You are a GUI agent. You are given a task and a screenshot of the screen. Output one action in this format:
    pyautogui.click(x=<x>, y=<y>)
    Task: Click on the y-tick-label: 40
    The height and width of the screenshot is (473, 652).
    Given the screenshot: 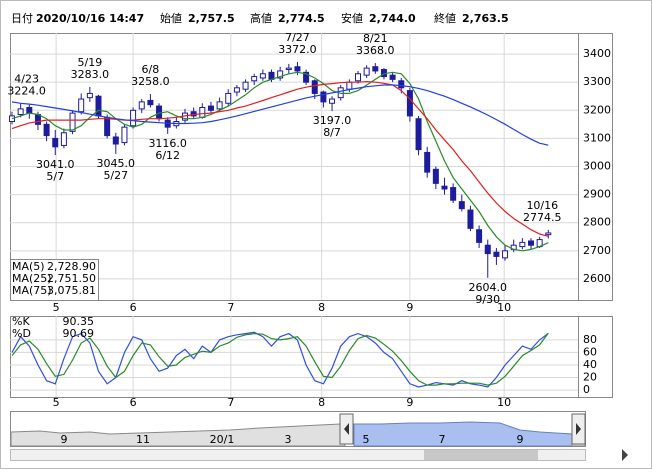 What is the action you would take?
    pyautogui.click(x=590, y=364)
    